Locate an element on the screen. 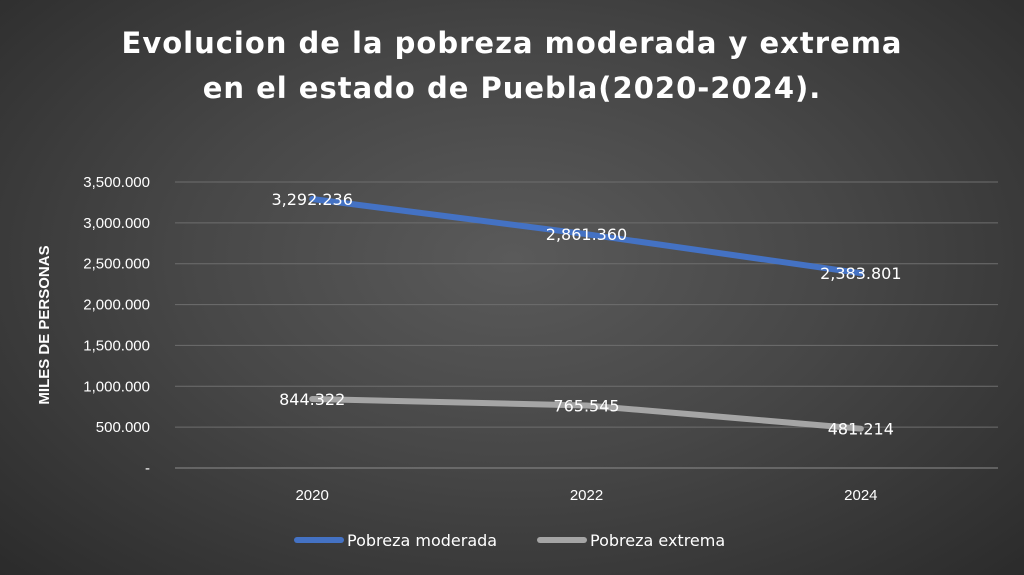 The width and height of the screenshot is (1024, 575). series-line-pobreza-extrema is located at coordinates (586, 414).